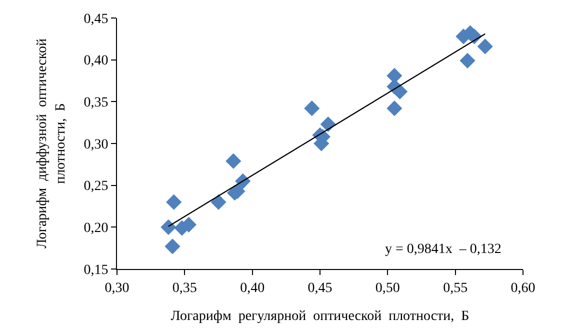 This screenshot has width=561, height=334. Describe the element at coordinates (320, 288) in the screenshot. I see `x-tick-label: 0,45` at that location.